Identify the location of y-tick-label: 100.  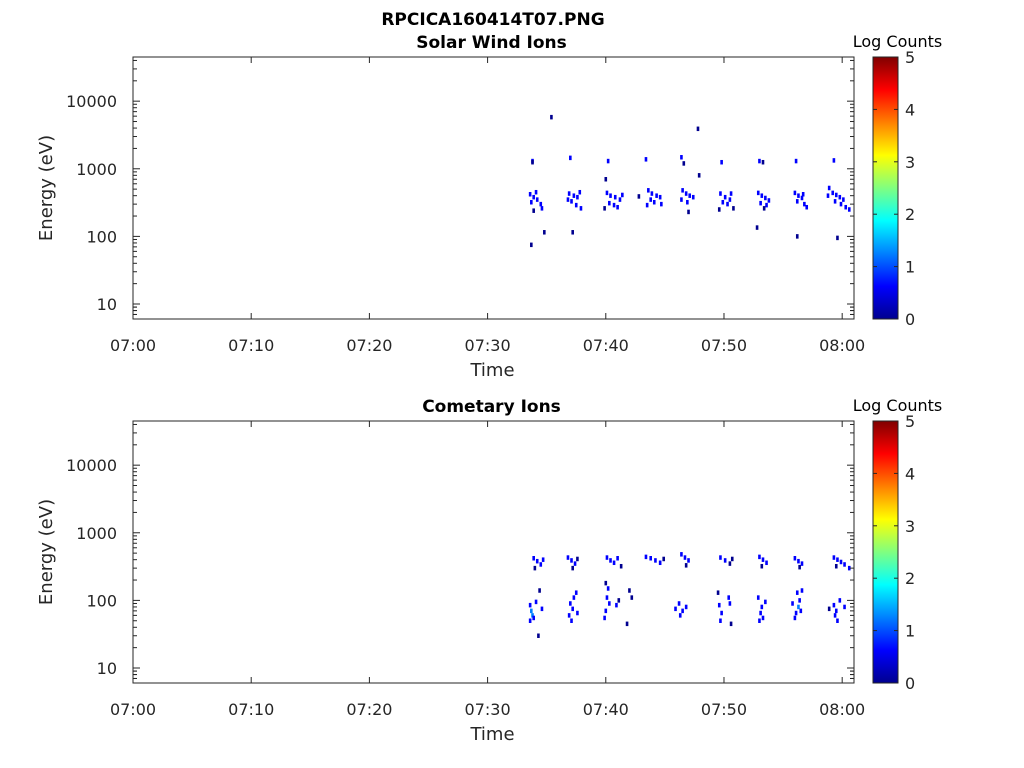
(101, 600).